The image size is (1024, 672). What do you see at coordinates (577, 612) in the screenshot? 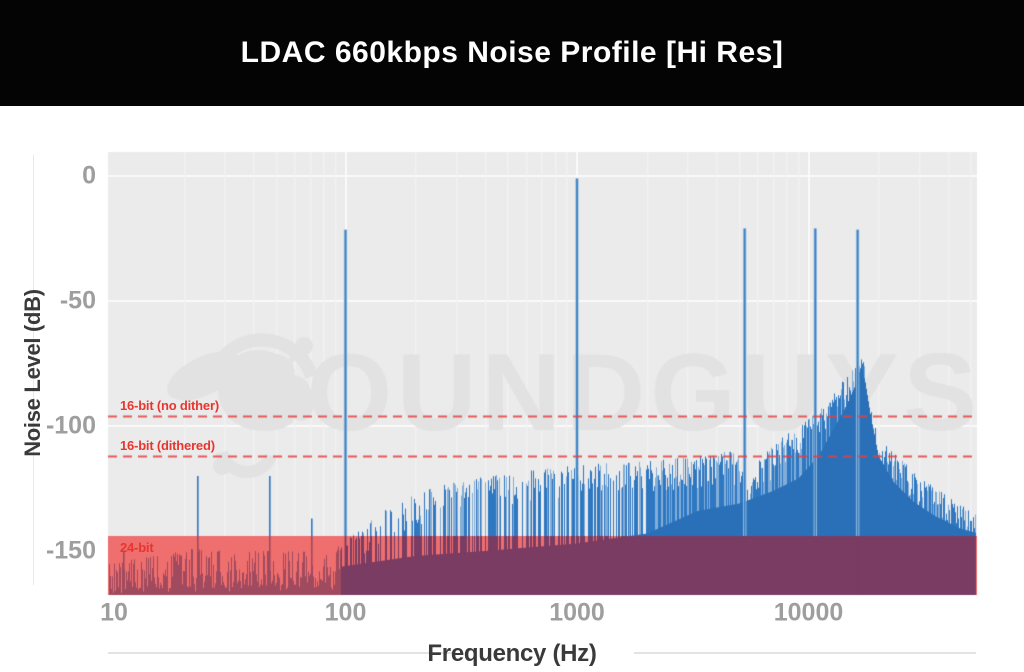
I see `x-tick-label: 1000` at bounding box center [577, 612].